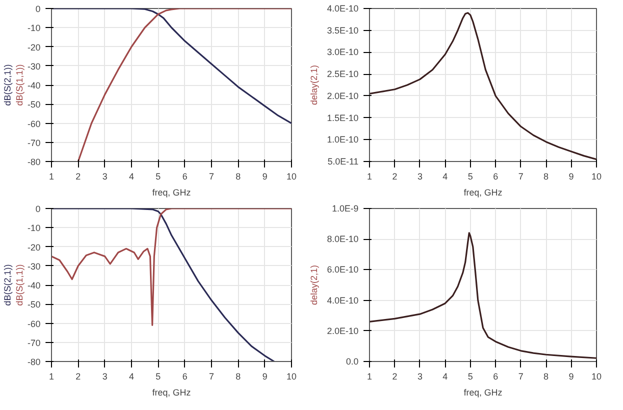  What do you see at coordinates (342, 30) in the screenshot?
I see `y-tick-label: 3.5E-10` at bounding box center [342, 30].